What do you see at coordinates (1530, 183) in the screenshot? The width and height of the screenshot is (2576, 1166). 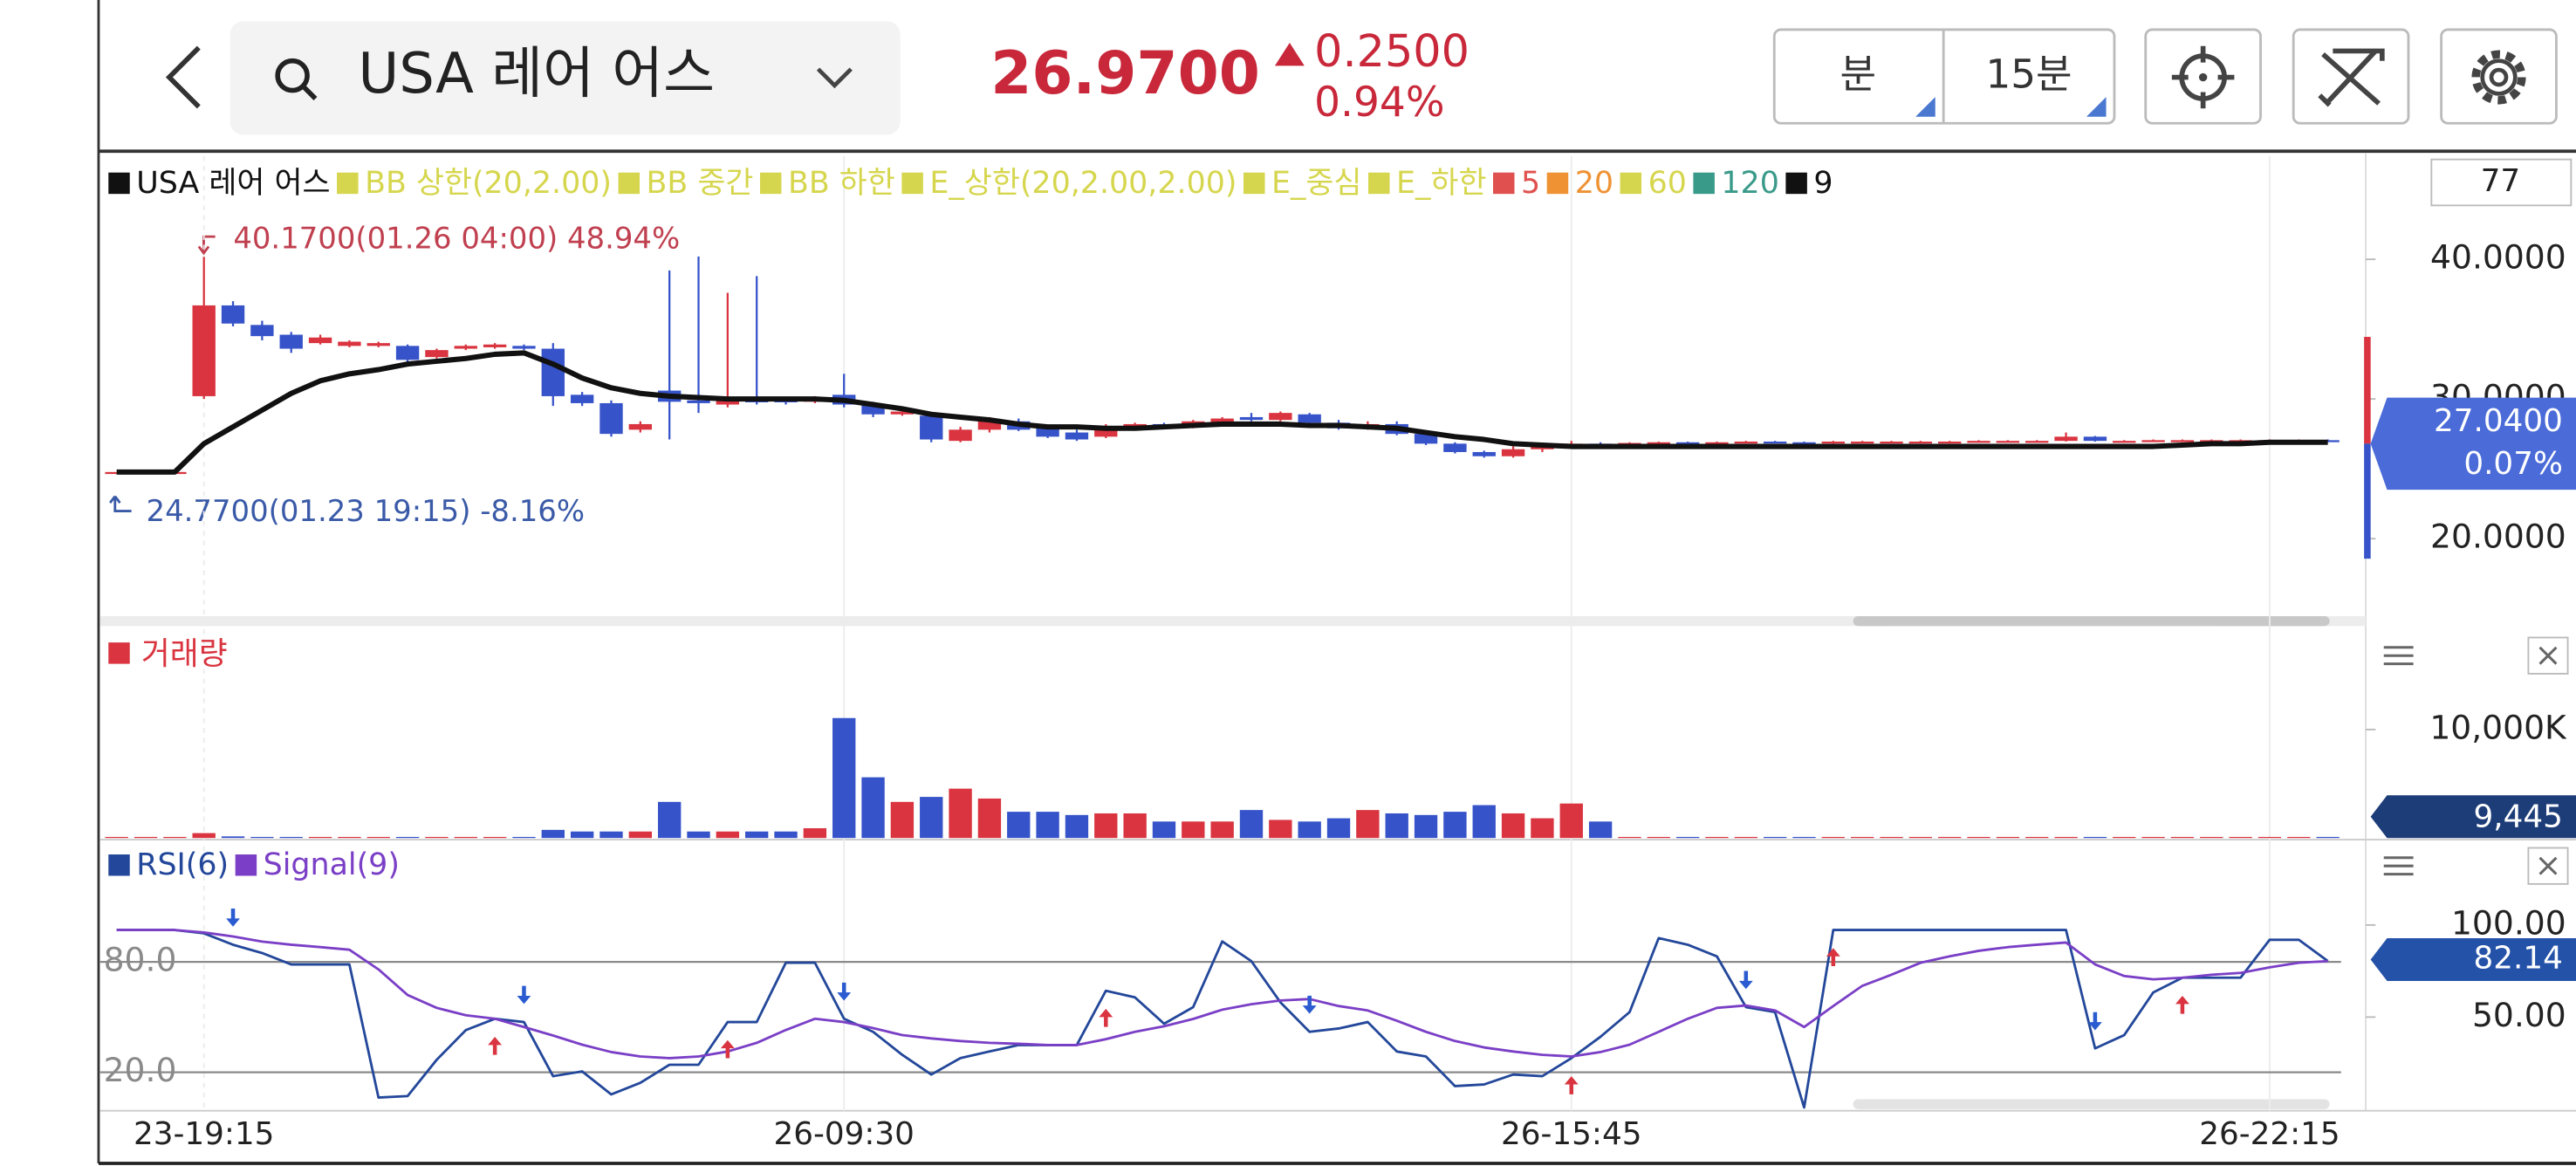 I see `legend-label: 5` at bounding box center [1530, 183].